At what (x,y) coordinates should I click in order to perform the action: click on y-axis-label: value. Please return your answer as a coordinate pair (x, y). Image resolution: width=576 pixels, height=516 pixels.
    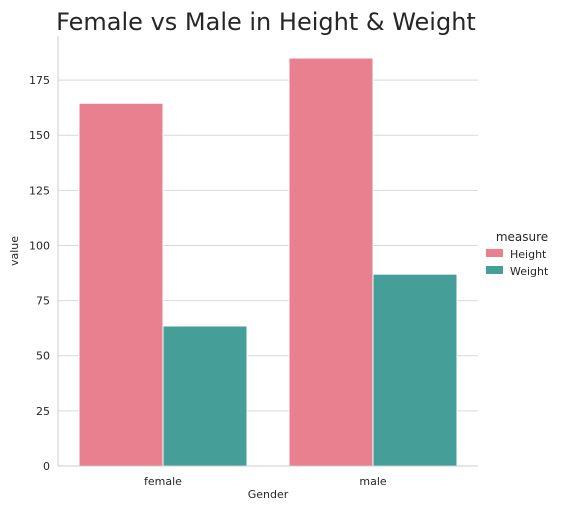
    Looking at the image, I should click on (14, 251).